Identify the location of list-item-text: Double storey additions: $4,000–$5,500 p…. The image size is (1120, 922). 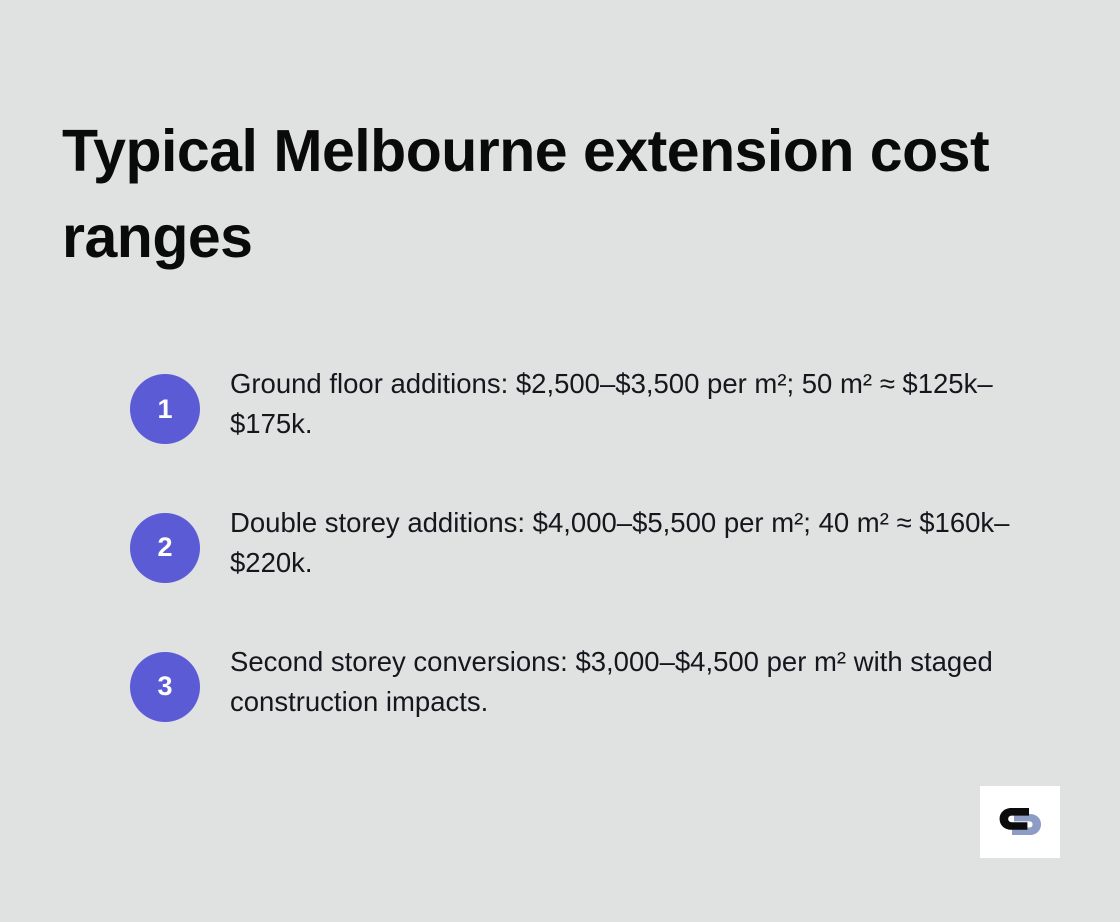
(620, 542).